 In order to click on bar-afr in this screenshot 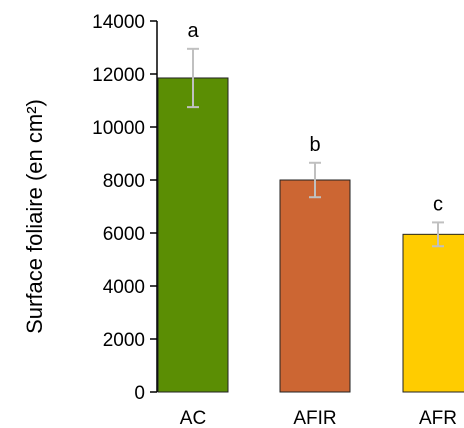, I will do `click(433, 313)`.